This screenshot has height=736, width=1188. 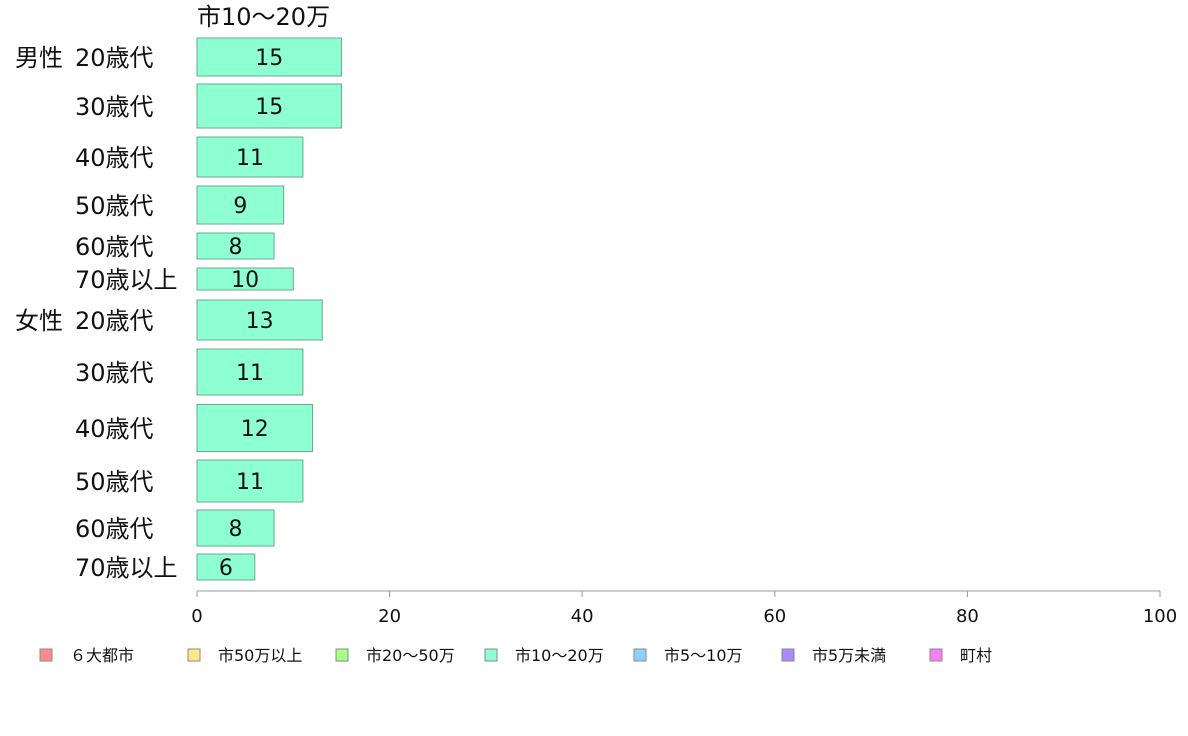 I want to click on bar-value-label: 10, so click(x=245, y=280).